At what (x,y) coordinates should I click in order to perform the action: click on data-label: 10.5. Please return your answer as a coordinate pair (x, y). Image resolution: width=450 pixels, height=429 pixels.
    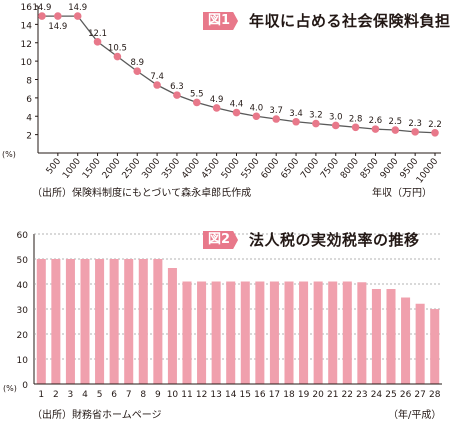
    Looking at the image, I should click on (117, 49).